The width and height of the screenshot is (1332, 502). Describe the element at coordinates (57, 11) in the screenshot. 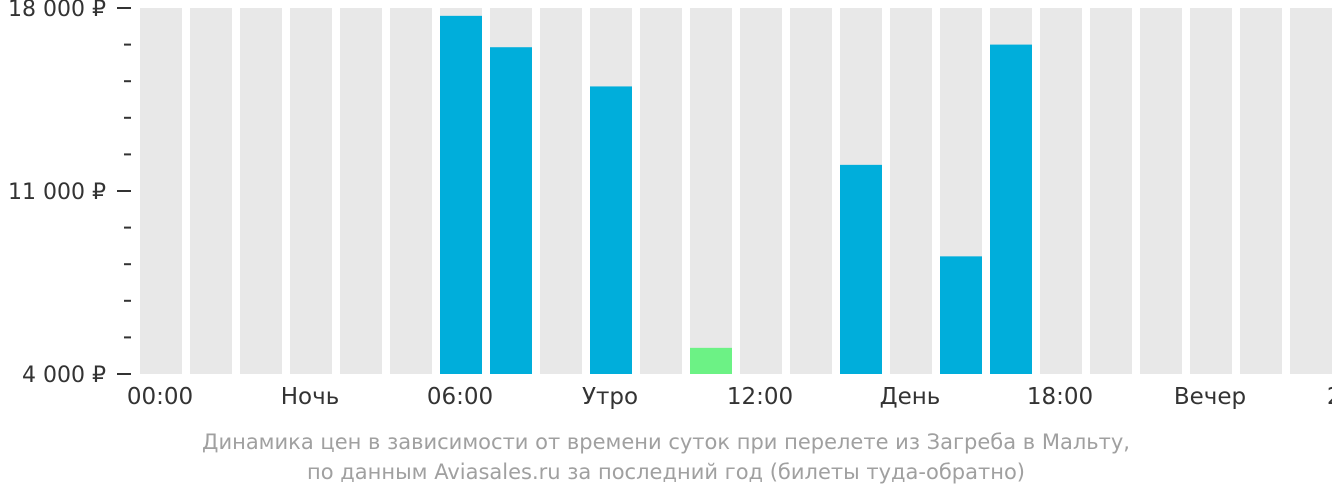

I see `y-tick-label-18000: 18 000 ₽` at that location.